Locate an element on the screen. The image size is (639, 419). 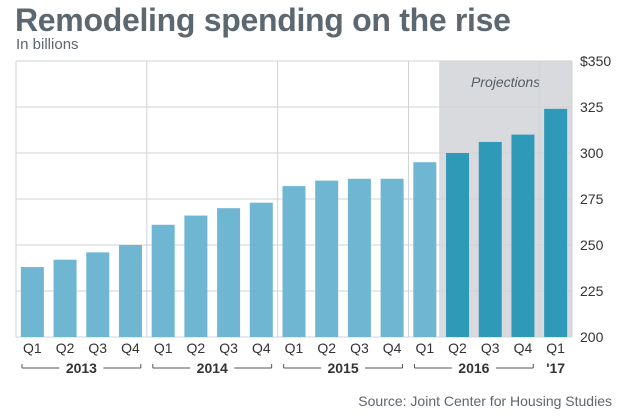
y-axis-ticks: $350 325 300 275 250 225 200 is located at coordinates (595, 199).